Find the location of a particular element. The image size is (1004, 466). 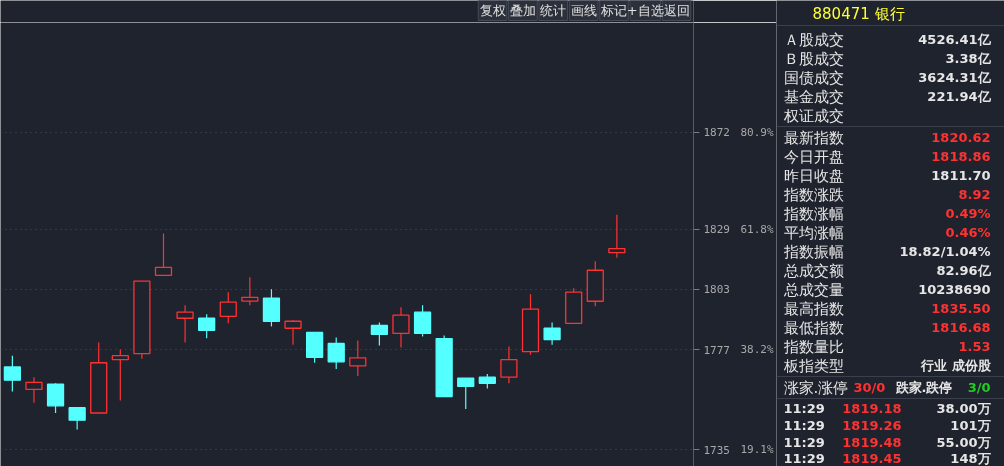

text: 18.82/1.04% is located at coordinates (945, 251).